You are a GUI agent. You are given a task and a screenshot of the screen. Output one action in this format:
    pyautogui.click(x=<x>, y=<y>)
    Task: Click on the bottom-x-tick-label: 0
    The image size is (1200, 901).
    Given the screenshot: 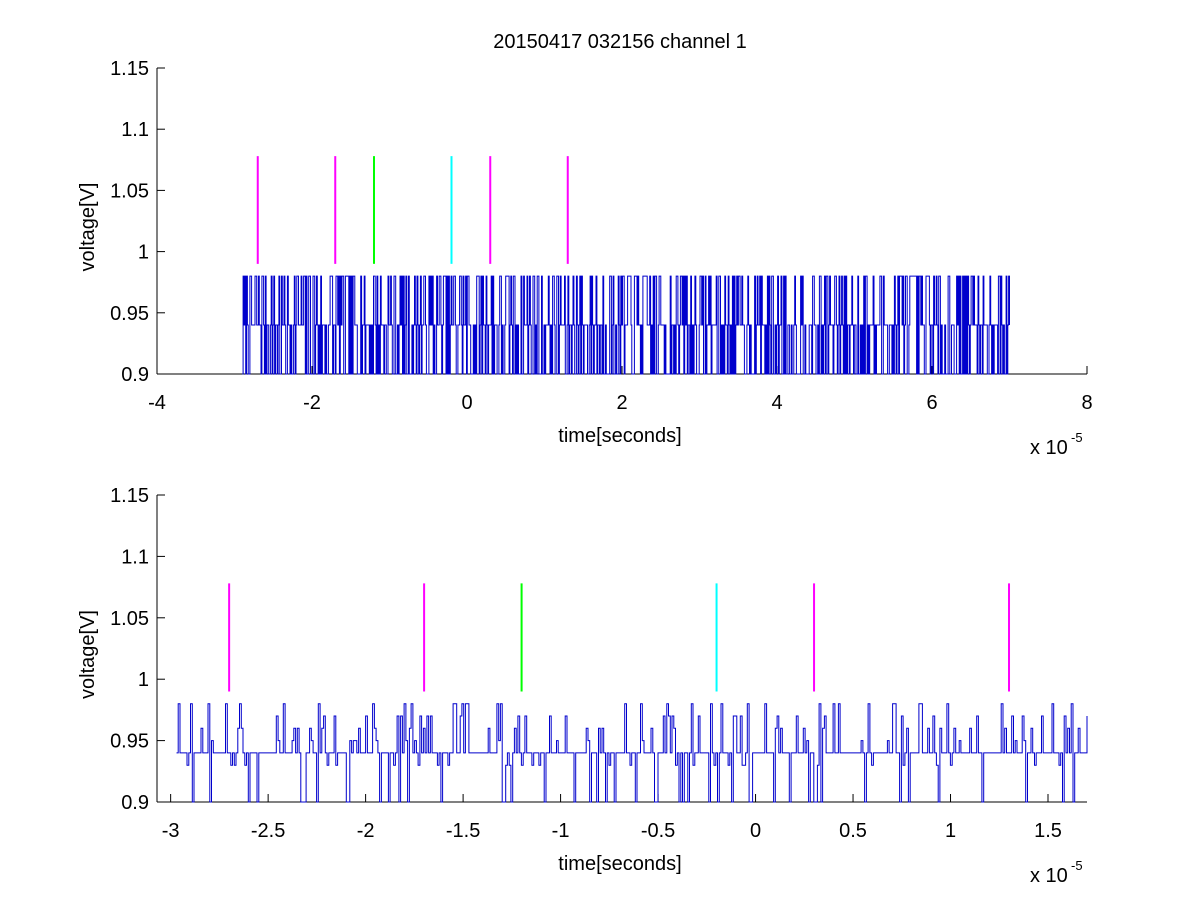 What is the action you would take?
    pyautogui.click(x=755, y=831)
    